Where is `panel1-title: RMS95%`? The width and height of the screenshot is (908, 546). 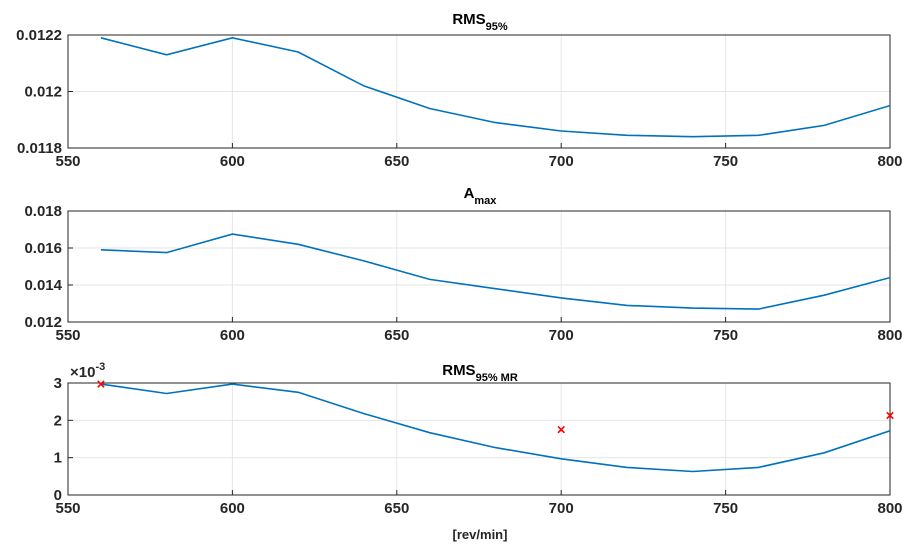 panel1-title: RMS95% is located at coordinates (480, 22).